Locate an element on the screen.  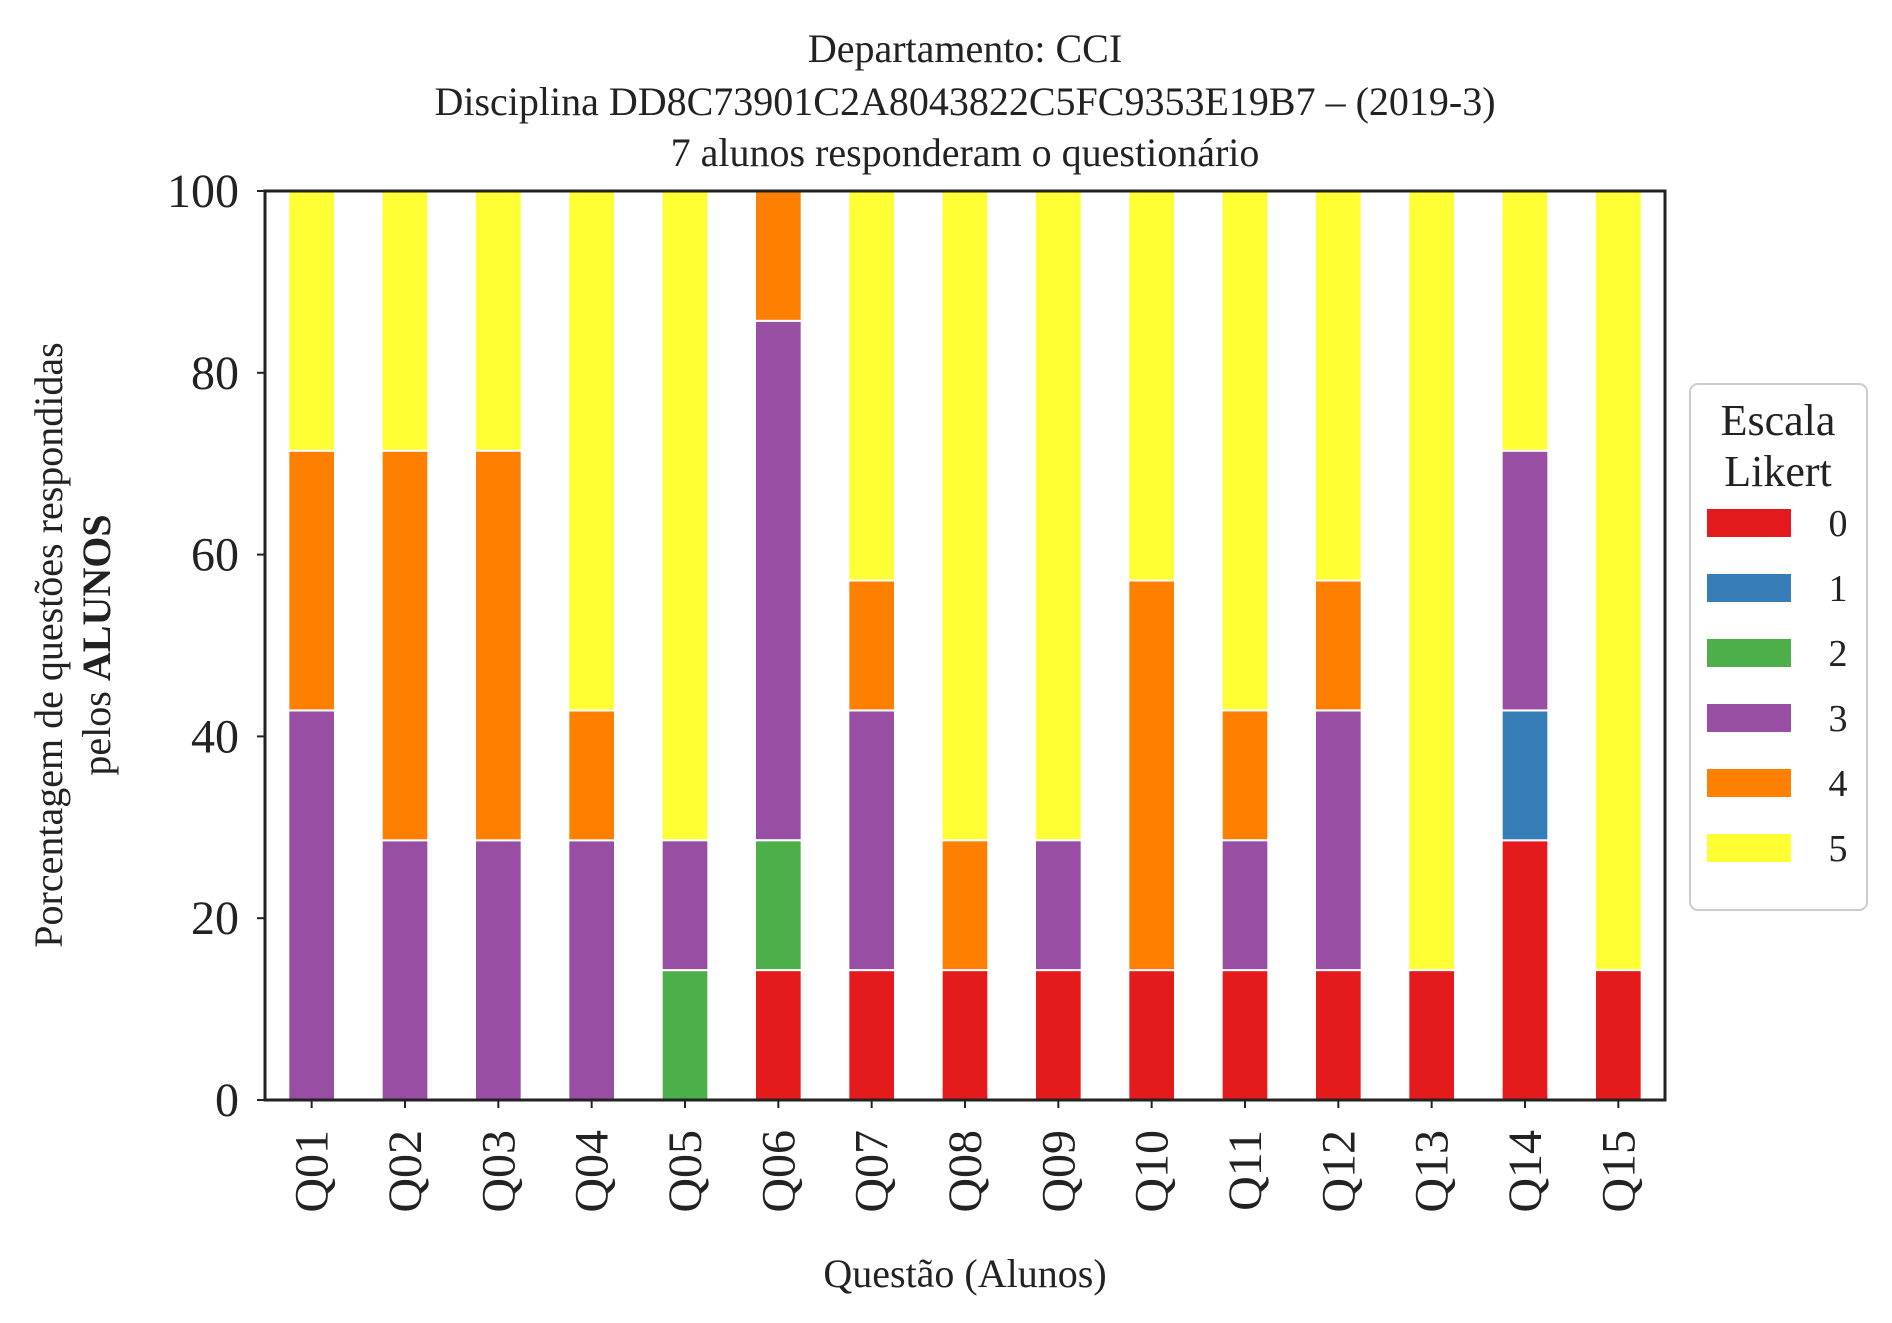
x-tick-label-Q07: Q07 is located at coordinates (872, 1171).